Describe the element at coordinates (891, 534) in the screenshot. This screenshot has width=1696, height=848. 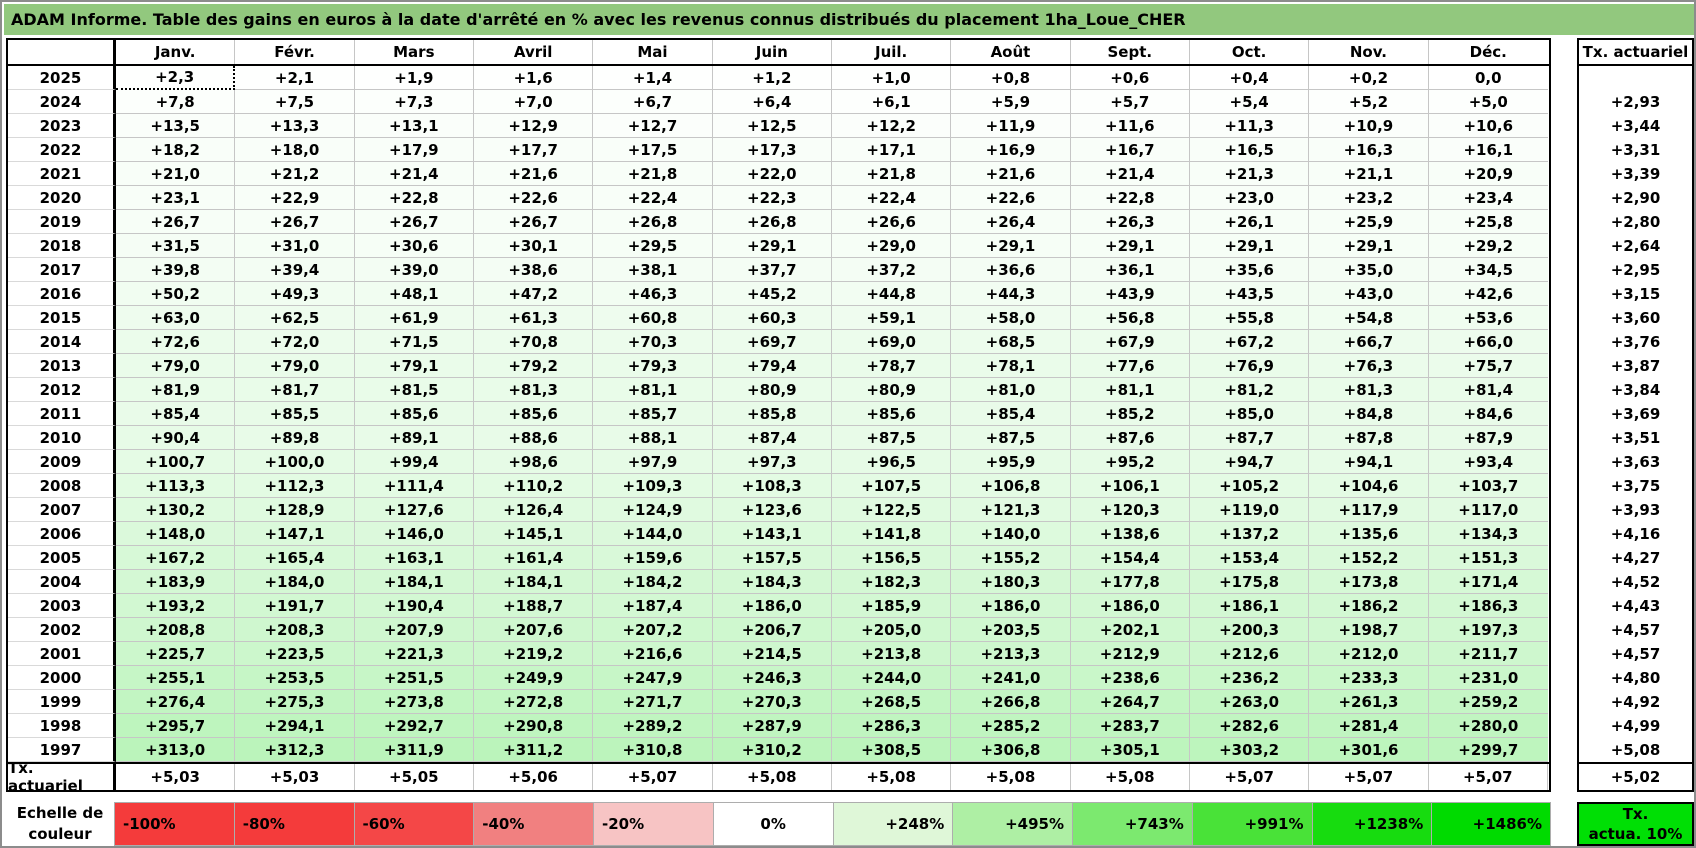
I see `cell-2006-Juil: +141,8` at that location.